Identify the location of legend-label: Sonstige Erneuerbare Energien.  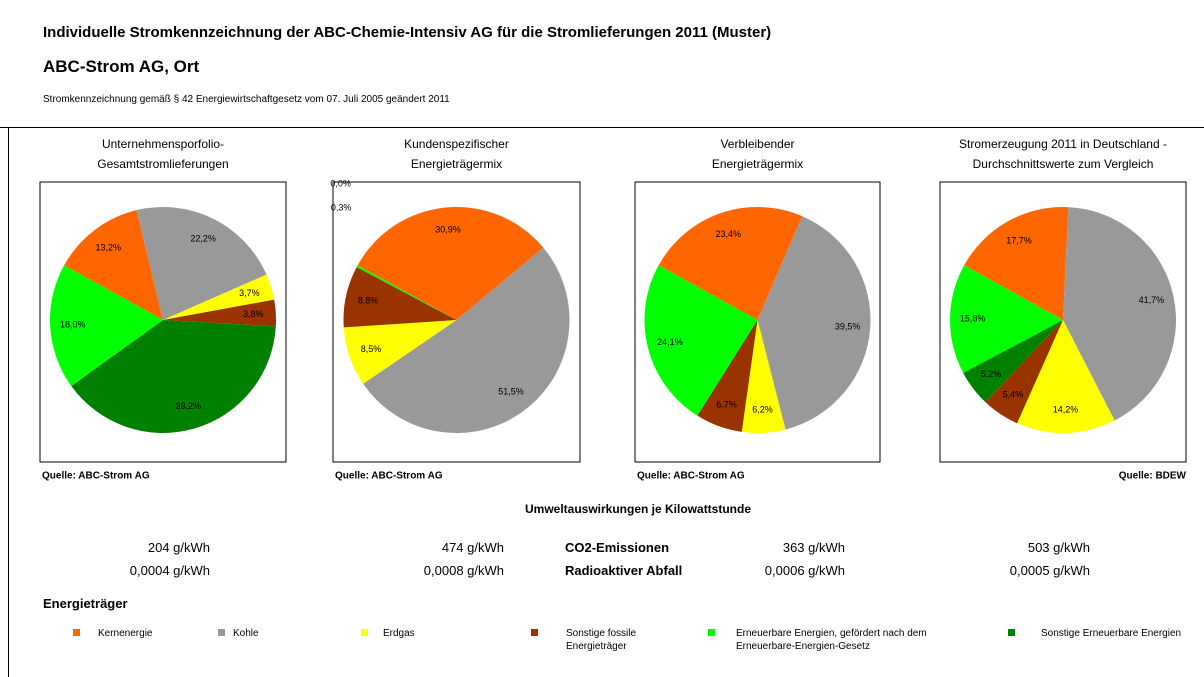
(1111, 633).